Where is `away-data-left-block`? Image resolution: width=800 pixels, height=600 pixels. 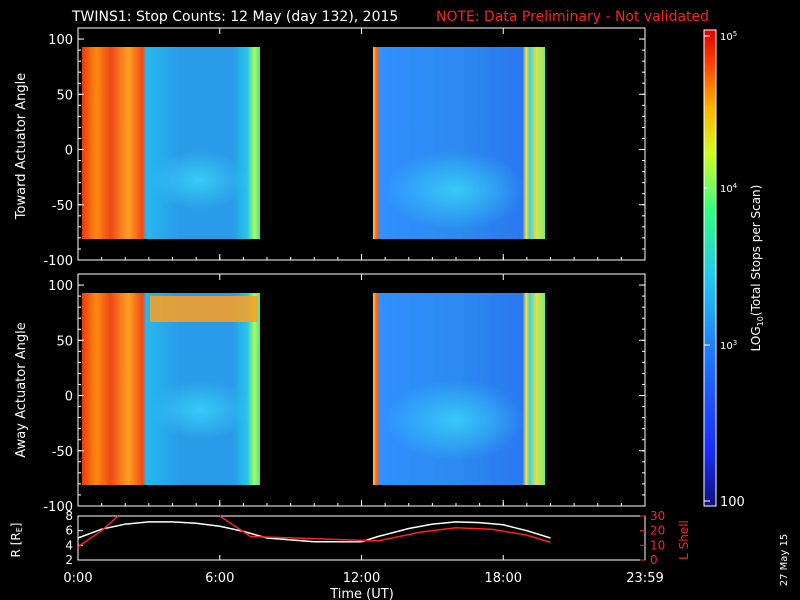 away-data-left-block is located at coordinates (171, 389).